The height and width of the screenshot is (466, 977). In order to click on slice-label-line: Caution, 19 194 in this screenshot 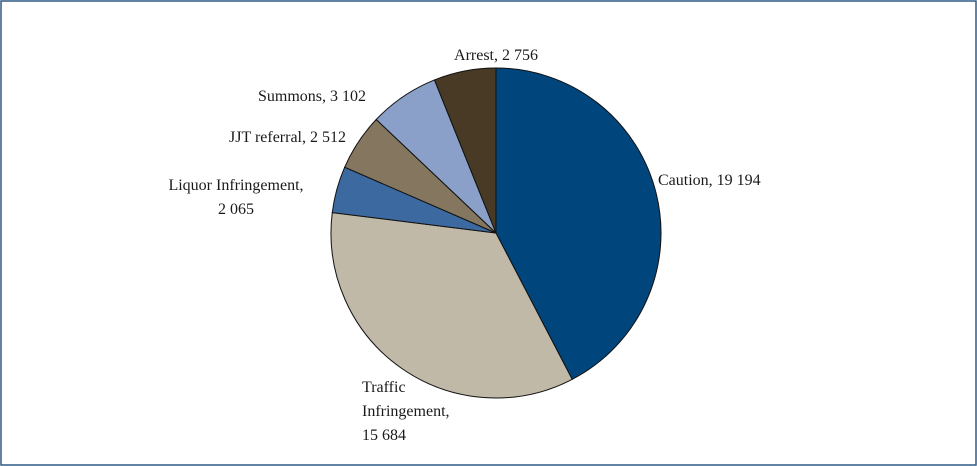, I will do `click(709, 180)`.